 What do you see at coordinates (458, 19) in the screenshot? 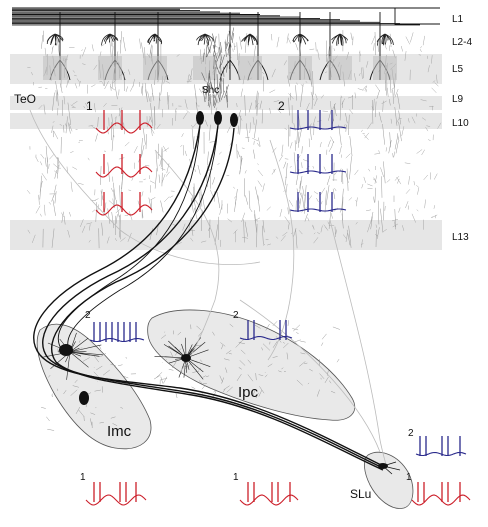
I see `layer-label-l1: L1` at bounding box center [458, 19].